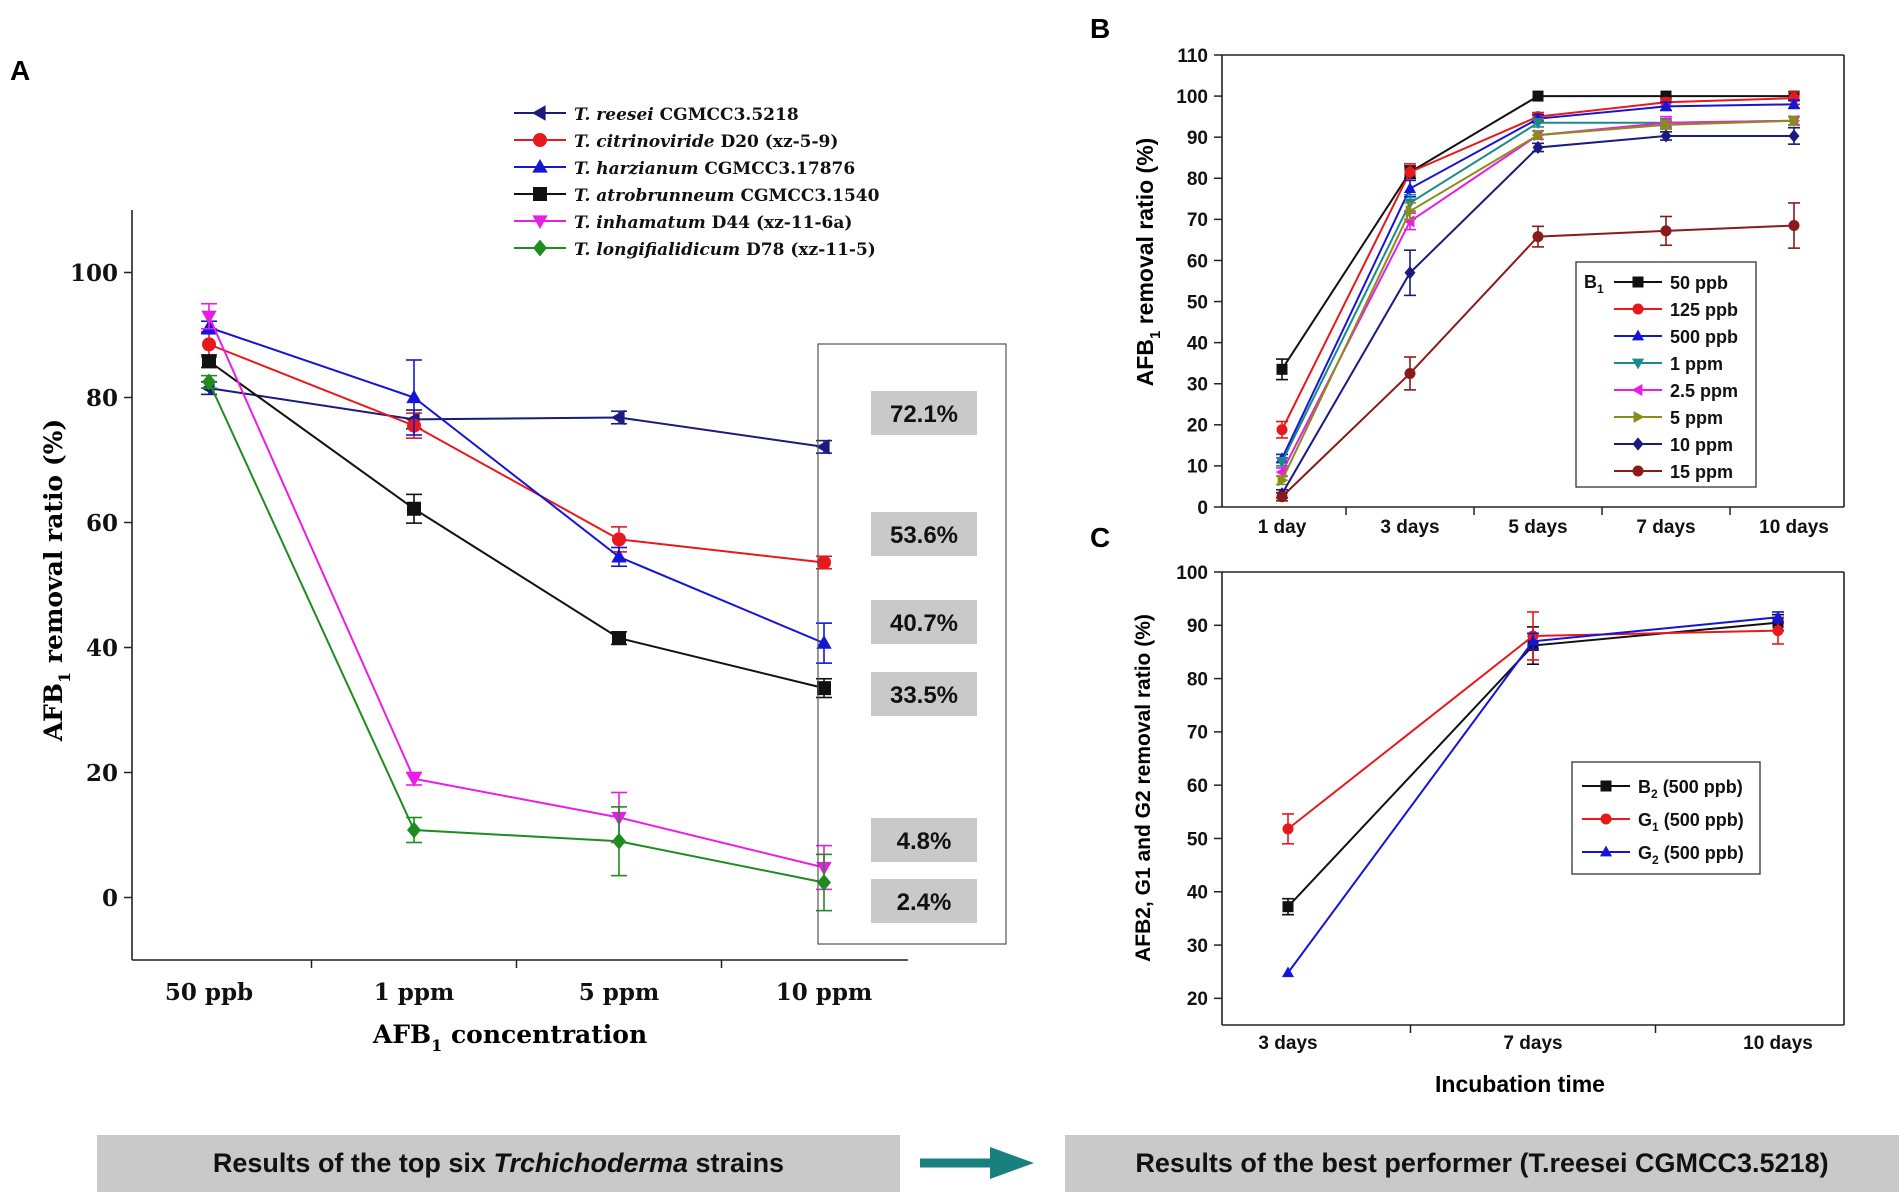  Describe the element at coordinates (640, 223) in the screenshot. I see `panel-a-legend-label-italic: T. inhamatum` at that location.